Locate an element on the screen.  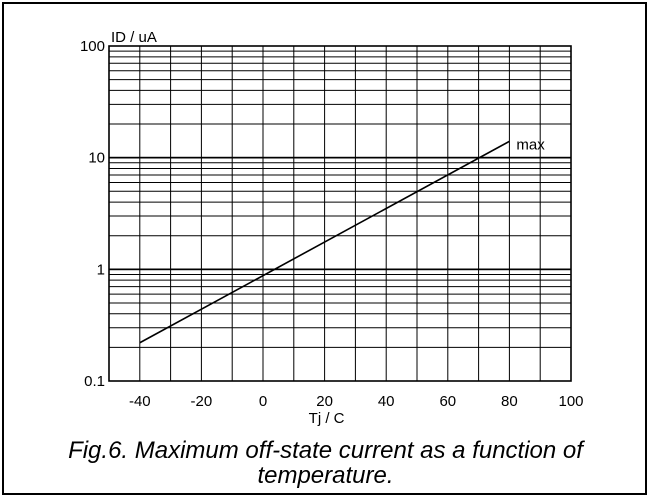
y-tick-label: 0.1 is located at coordinates (94, 381).